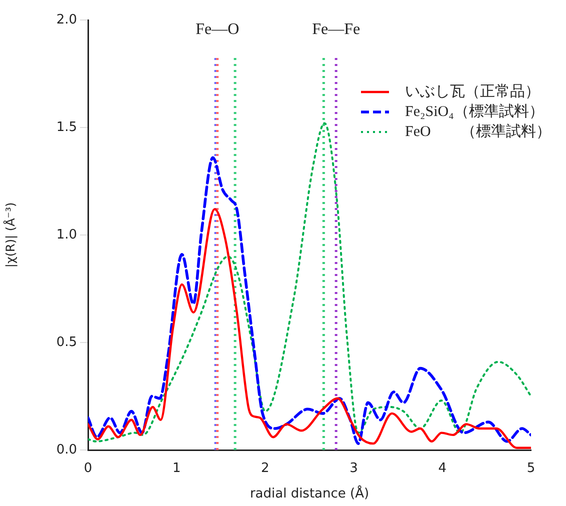 The width and height of the screenshot is (566, 506). Describe the element at coordinates (66, 450) in the screenshot. I see `y-tick-label: 0.0` at that location.